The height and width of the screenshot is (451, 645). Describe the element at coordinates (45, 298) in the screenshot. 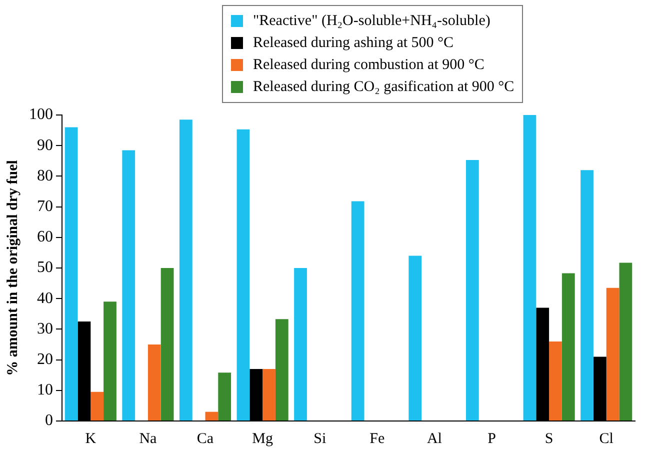

I see `y-tick-label: 40` at that location.